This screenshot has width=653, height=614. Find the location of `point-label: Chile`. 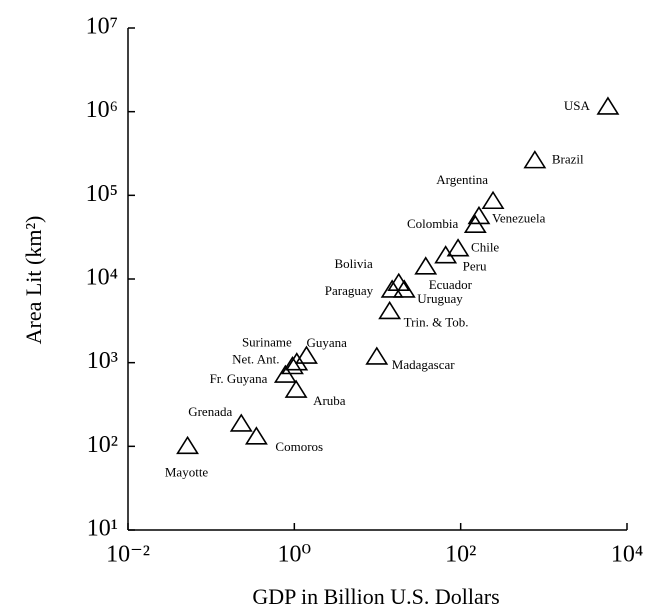

point-label: Chile is located at coordinates (485, 247).